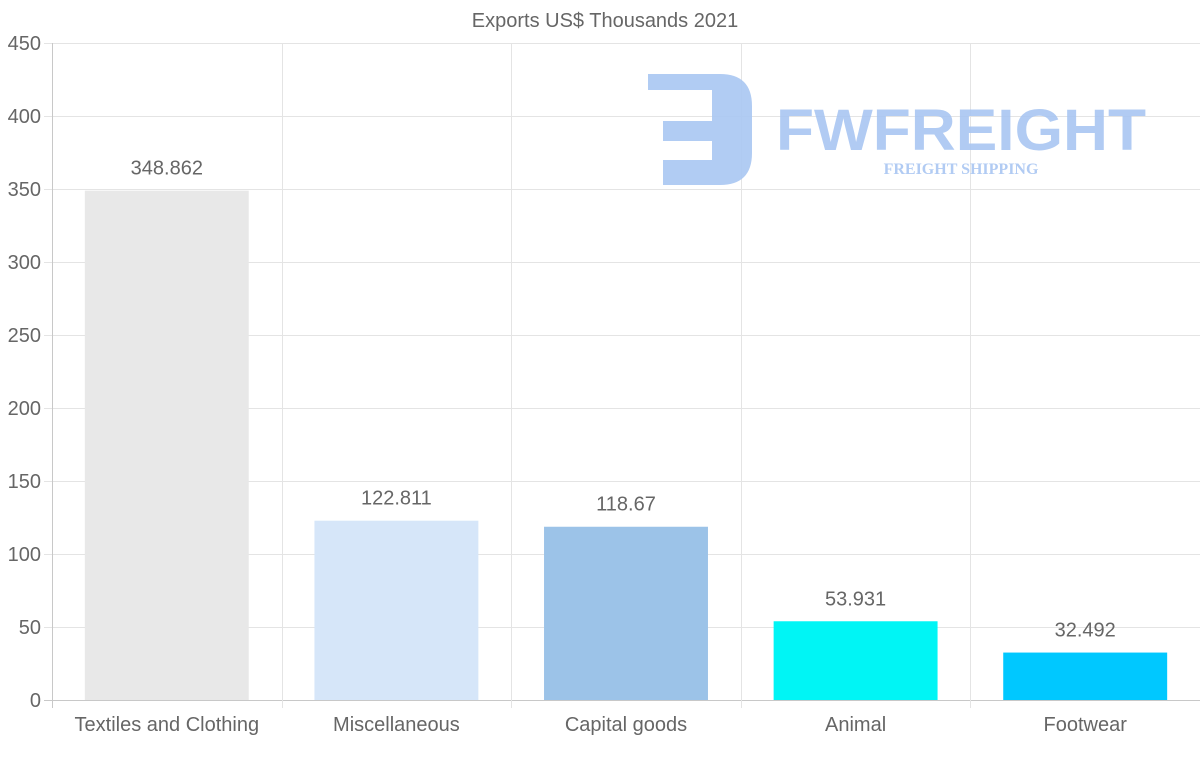 The height and width of the screenshot is (768, 1200). Describe the element at coordinates (24, 44) in the screenshot. I see `y-tick-label: 450` at that location.